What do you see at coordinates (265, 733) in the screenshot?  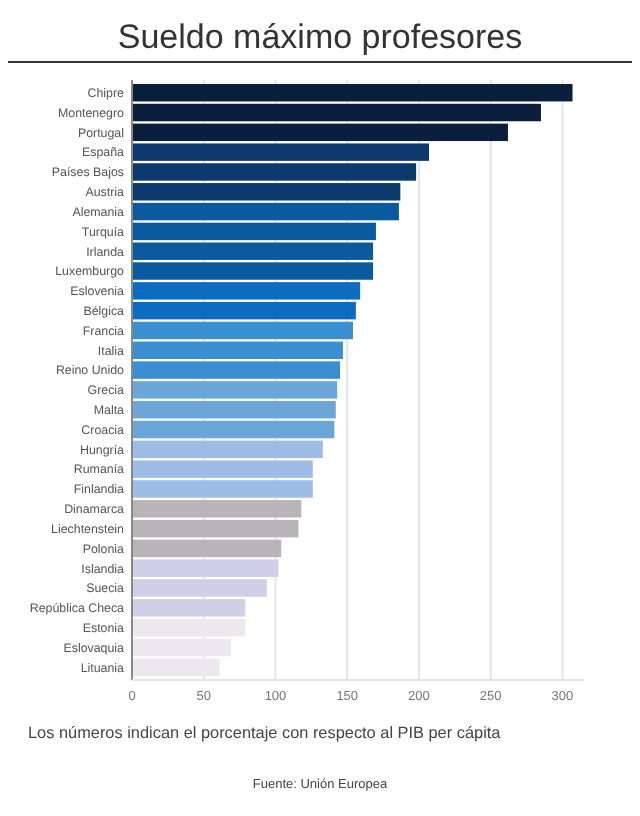 I see `text: Los números indican el porcentaje con respecto al PIB per cápita` at bounding box center [265, 733].